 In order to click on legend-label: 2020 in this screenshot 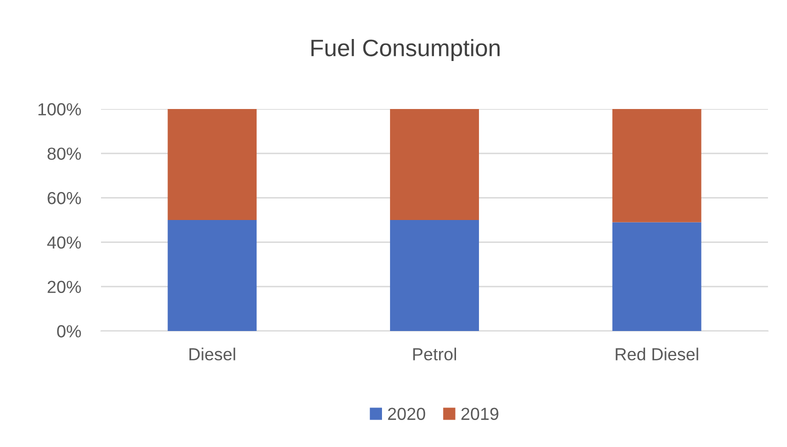, I will do `click(407, 414)`.